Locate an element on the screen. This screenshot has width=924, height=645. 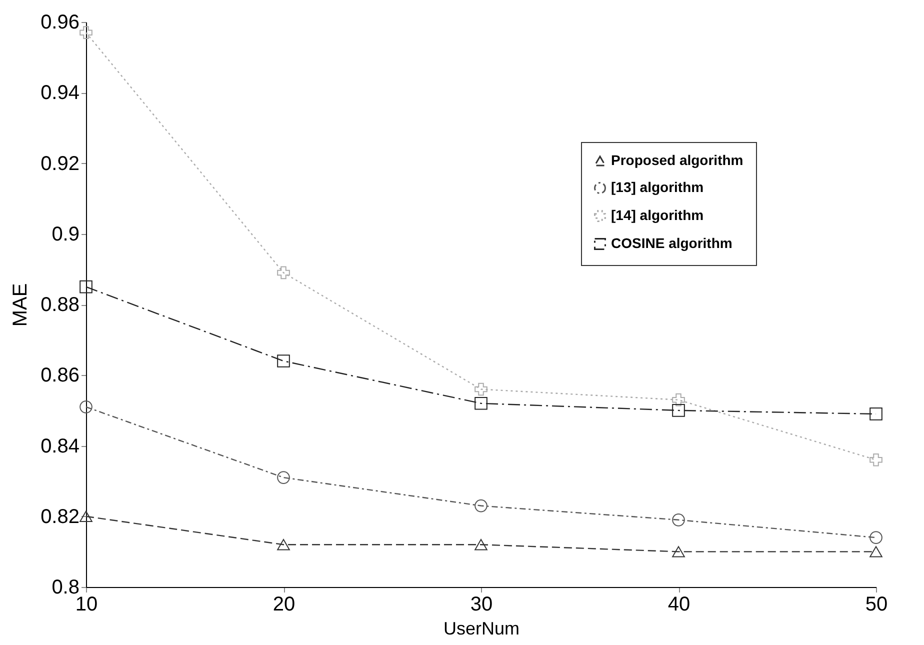
y-axis-title: MAE is located at coordinates (21, 305).